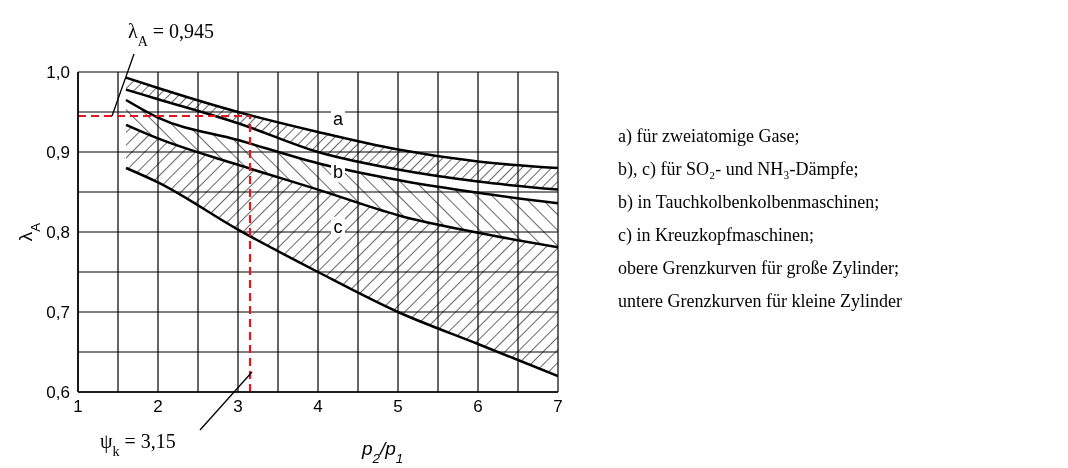 The height and width of the screenshot is (468, 1068). Describe the element at coordinates (318, 407) in the screenshot. I see `x-tick-label: 4` at that location.